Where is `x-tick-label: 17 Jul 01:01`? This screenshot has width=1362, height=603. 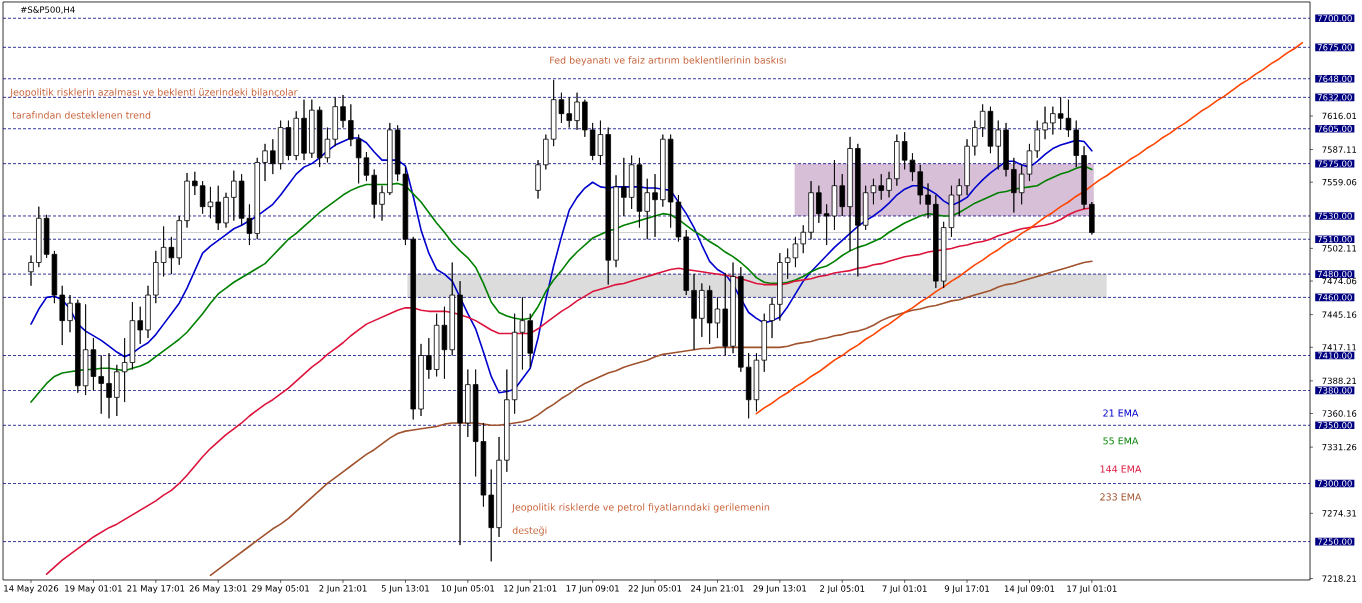
x-tick-label: 17 Jul 01:01 is located at coordinates (1092, 589).